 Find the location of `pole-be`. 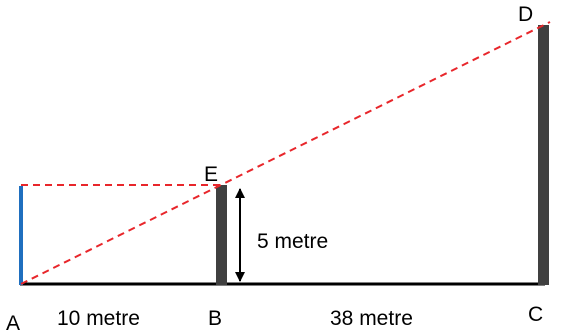

pole-be is located at coordinates (221, 235).